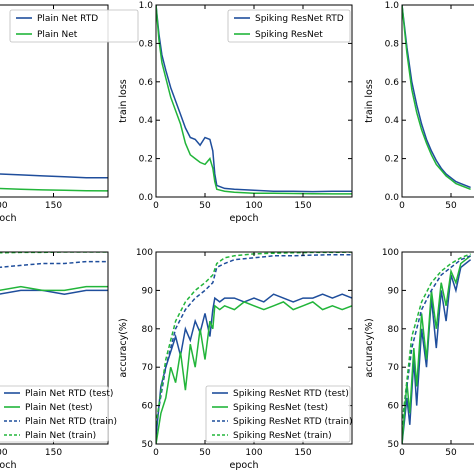  Describe the element at coordinates (395, 198) in the screenshot. I see `y-tick-0: 0.0` at that location.